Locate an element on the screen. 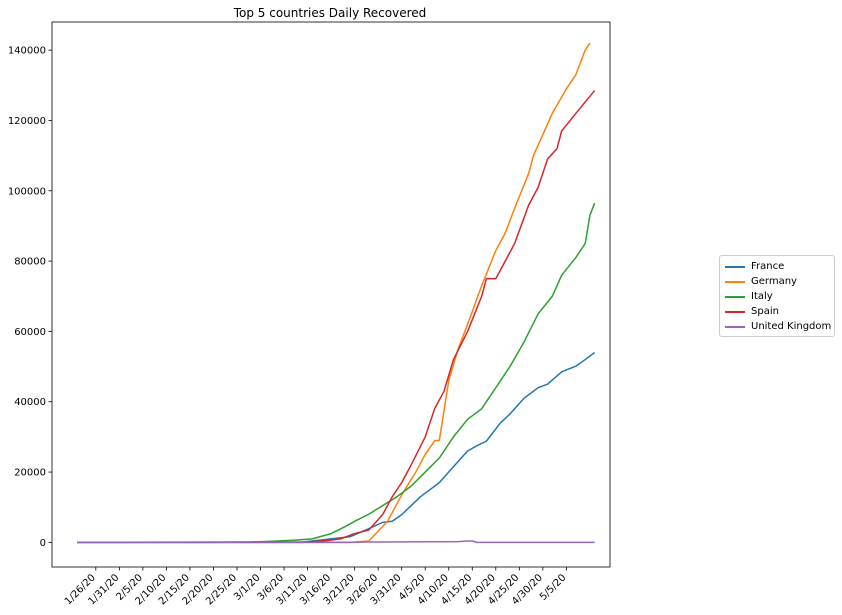  legend-label: Germany is located at coordinates (774, 281).